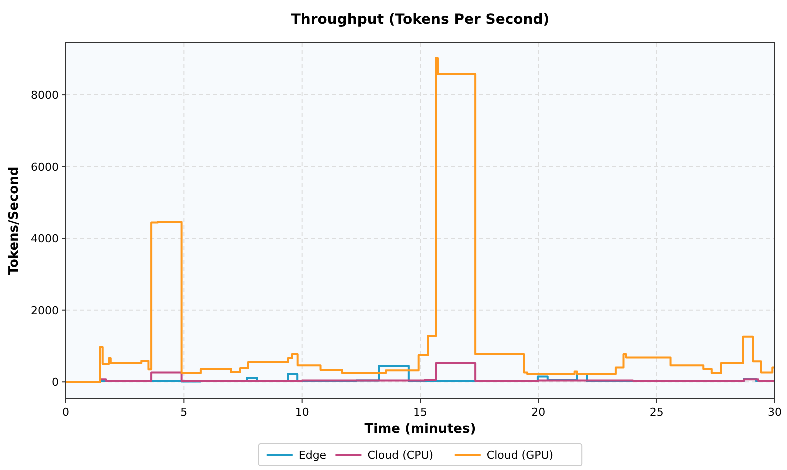  I want to click on legend-label: Edge, so click(312, 455).